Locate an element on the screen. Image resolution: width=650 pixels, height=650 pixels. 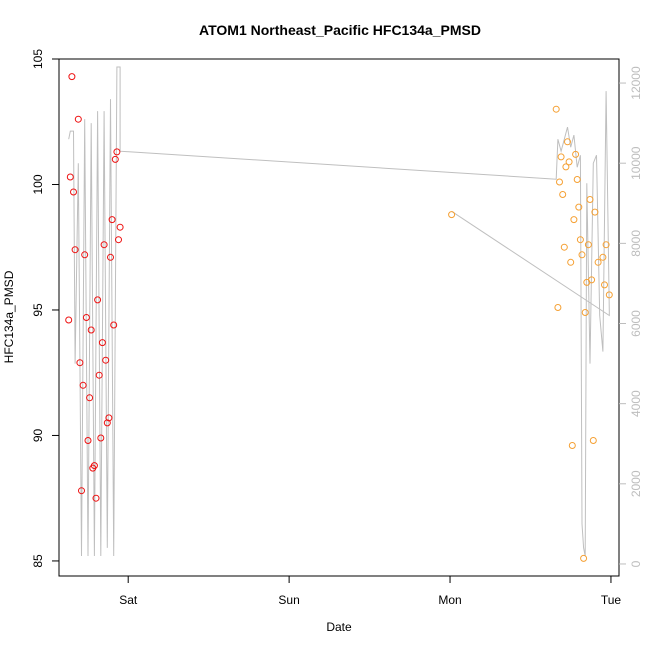
y-axis-left: 85 90 95 100 105 is located at coordinates (45, 308).